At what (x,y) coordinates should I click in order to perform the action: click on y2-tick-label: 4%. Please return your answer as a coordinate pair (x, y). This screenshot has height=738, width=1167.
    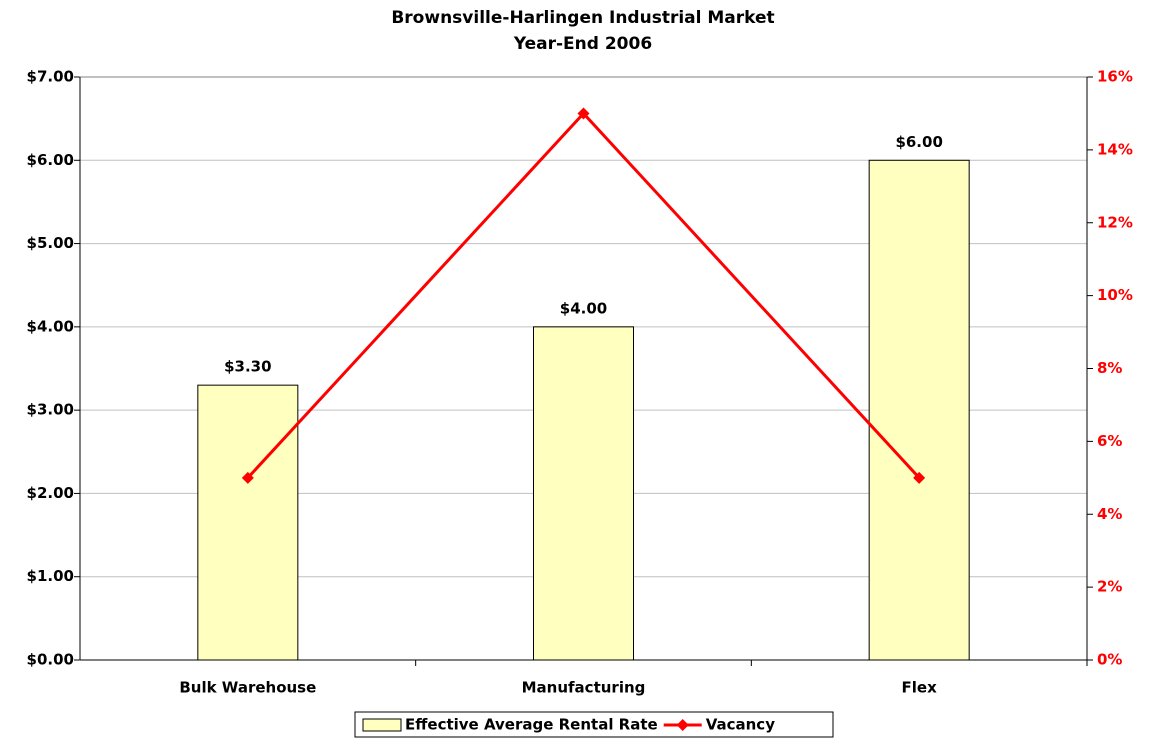
    Looking at the image, I should click on (1109, 514).